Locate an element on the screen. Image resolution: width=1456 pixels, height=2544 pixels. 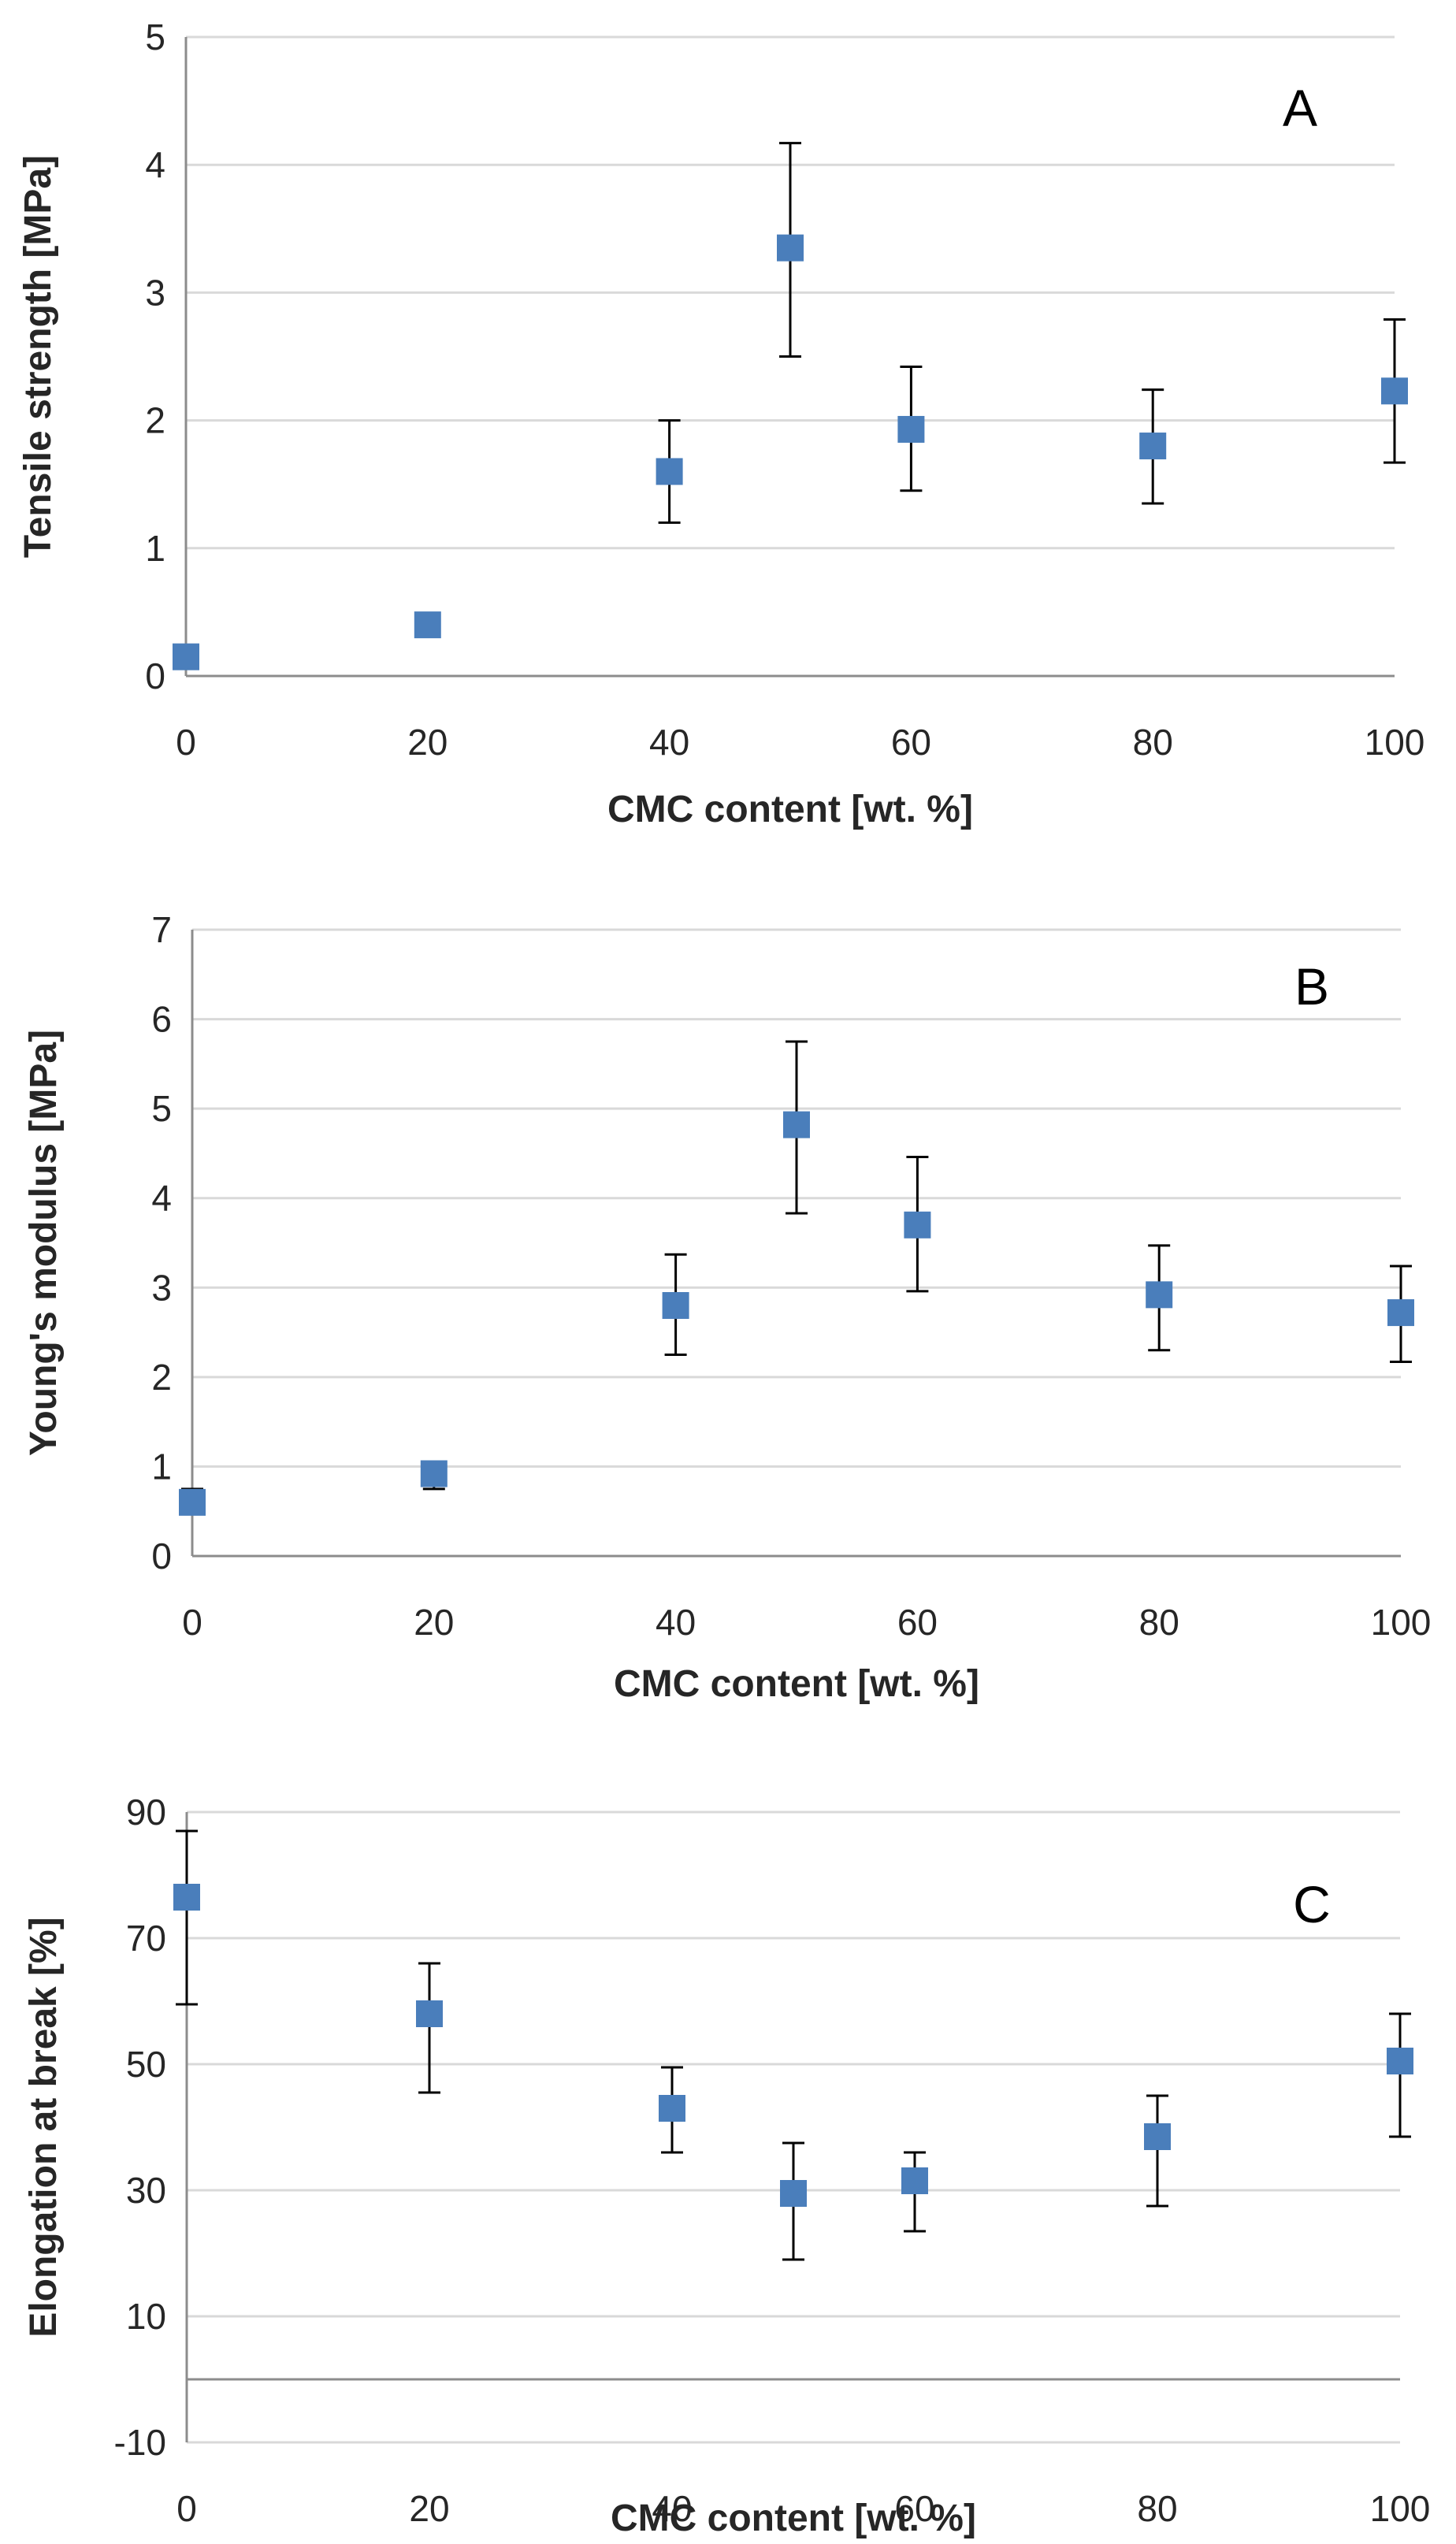
y-tick-label: 10 is located at coordinates (146, 2317).